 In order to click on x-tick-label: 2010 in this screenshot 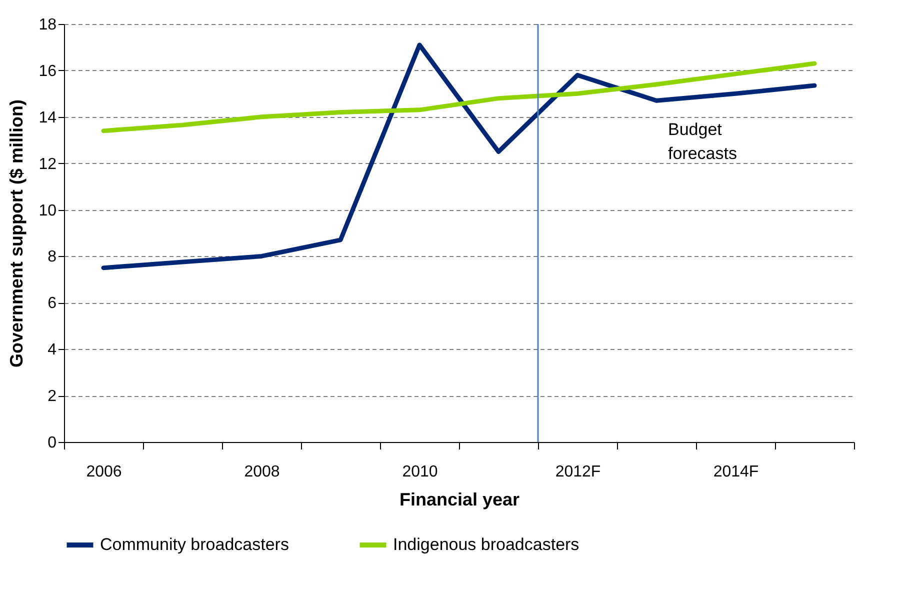, I will do `click(420, 472)`.